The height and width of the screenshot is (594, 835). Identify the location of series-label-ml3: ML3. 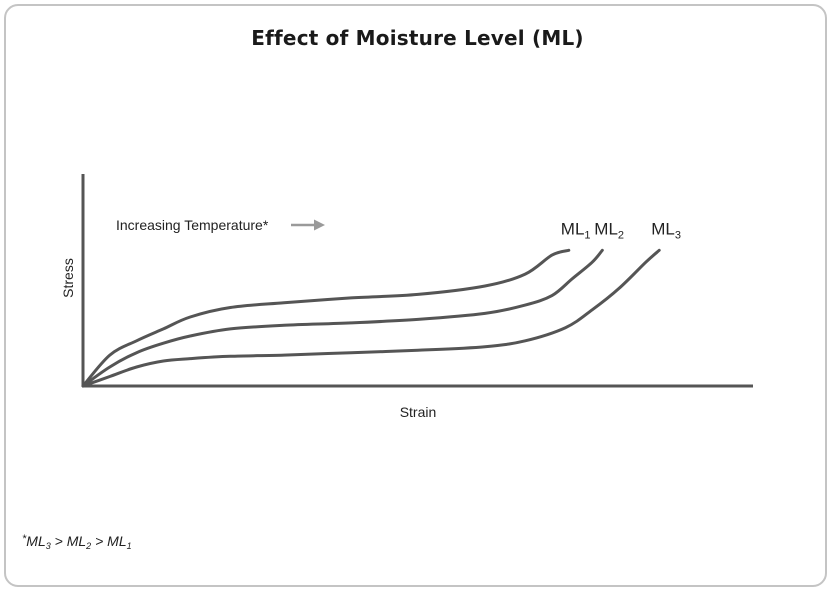
(666, 230).